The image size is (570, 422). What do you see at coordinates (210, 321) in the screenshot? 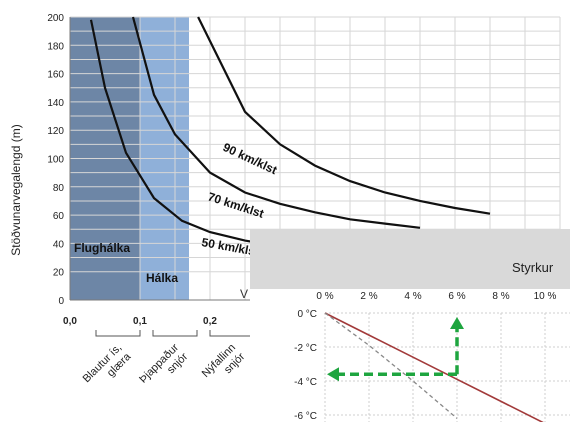
I see `x-tick-label: 0,2` at bounding box center [210, 321].